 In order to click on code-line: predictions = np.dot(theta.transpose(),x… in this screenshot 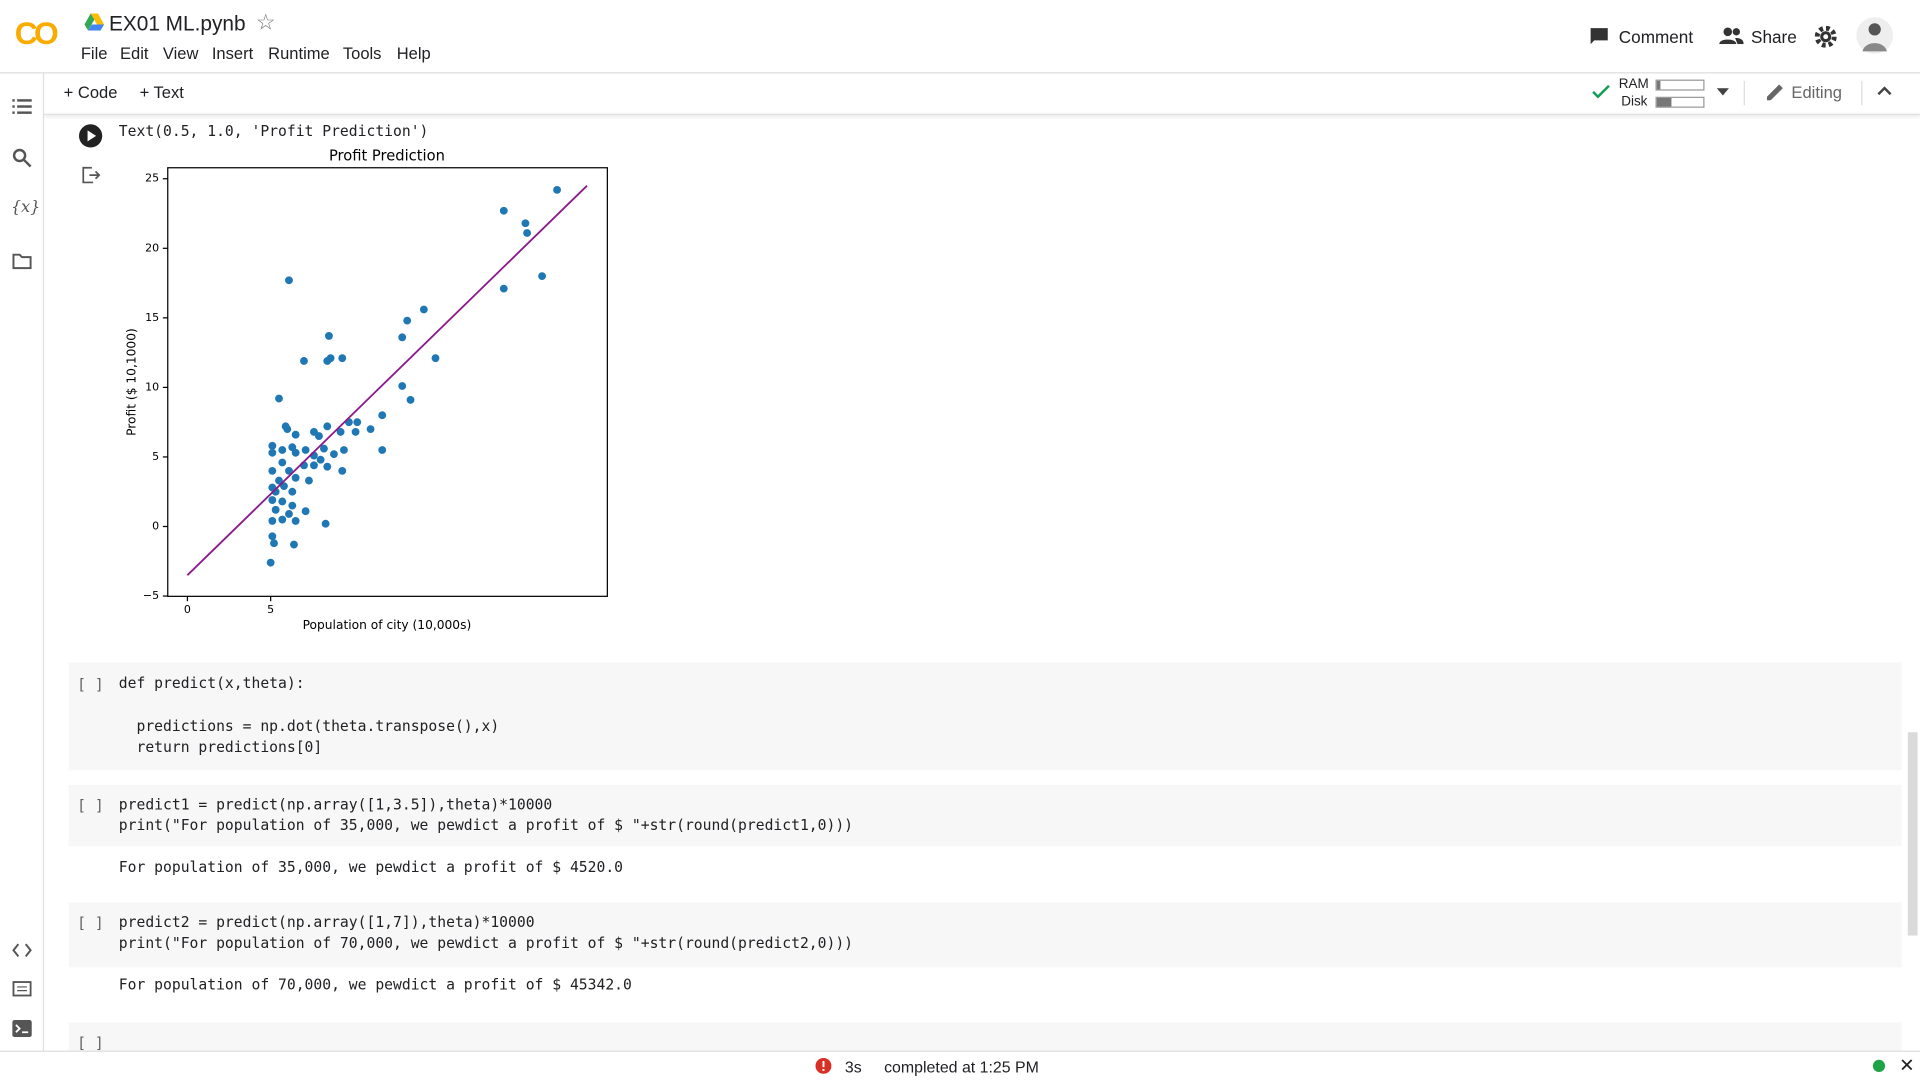, I will do `click(309, 726)`.